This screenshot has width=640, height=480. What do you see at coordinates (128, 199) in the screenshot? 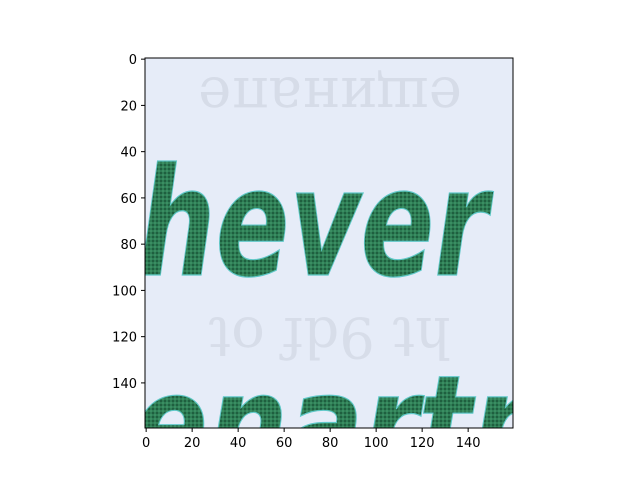
I see `y-tick-label: 60` at bounding box center [128, 199].